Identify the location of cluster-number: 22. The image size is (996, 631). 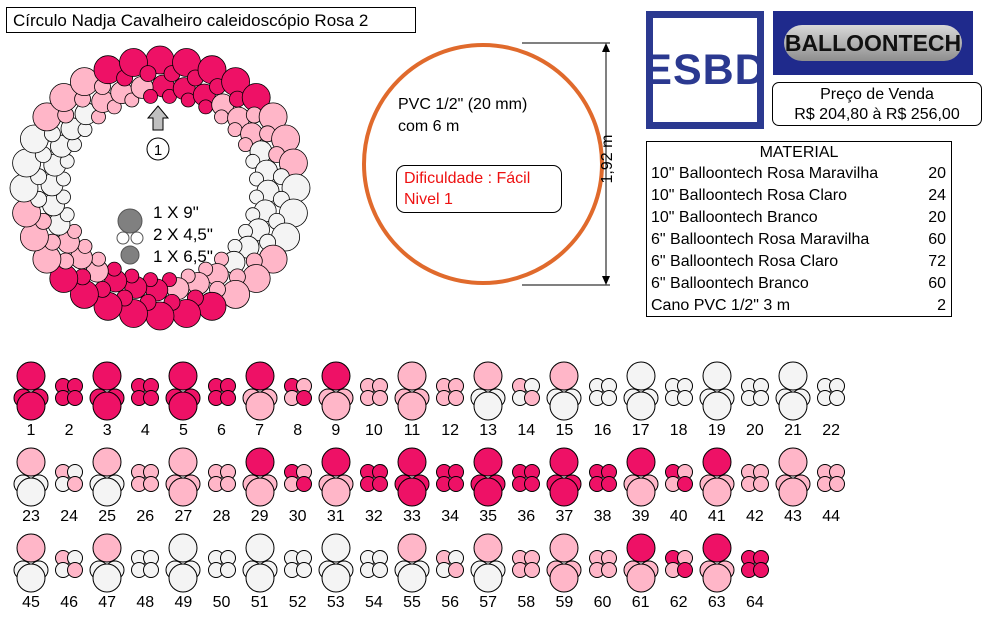
(831, 430).